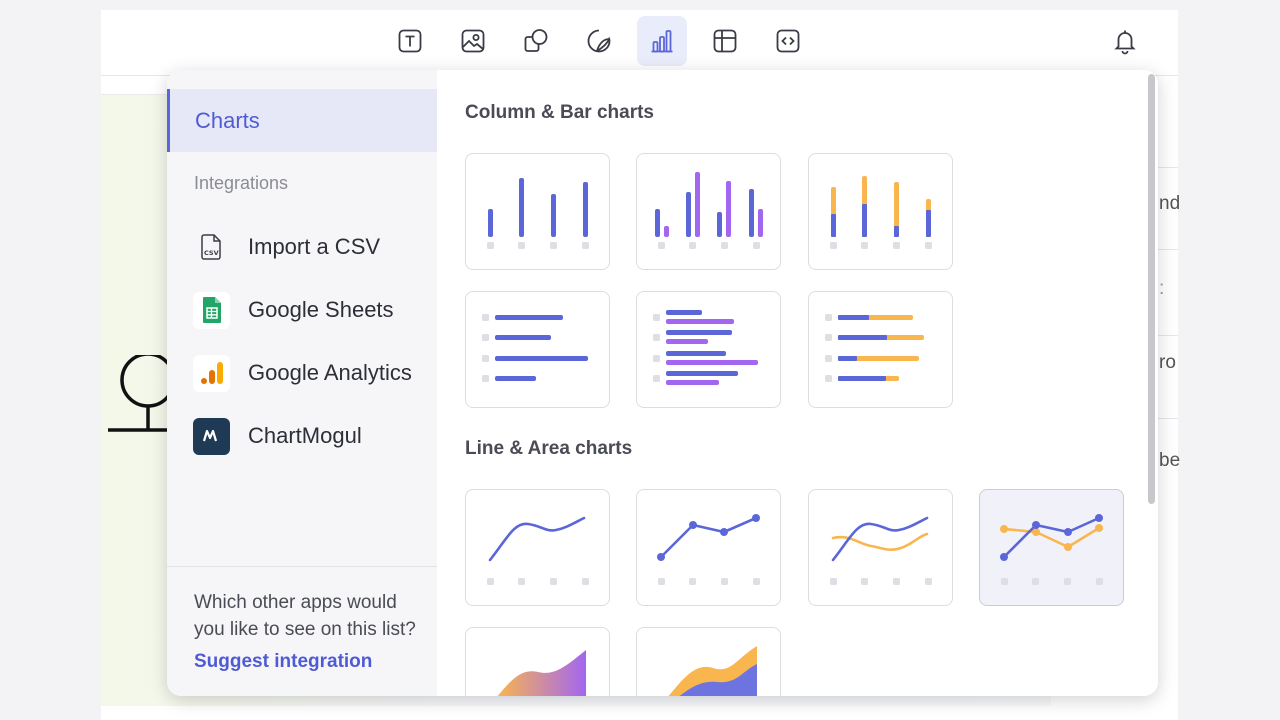 The height and width of the screenshot is (720, 1280). I want to click on chart-tile-stacked-area, so click(708, 661).